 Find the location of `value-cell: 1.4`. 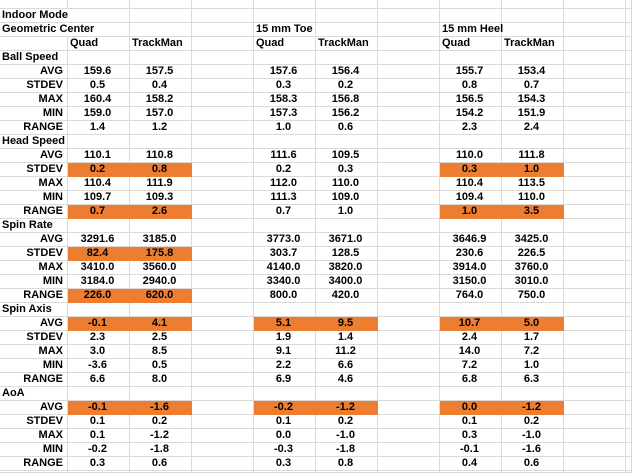

value-cell: 1.4 is located at coordinates (99, 128).